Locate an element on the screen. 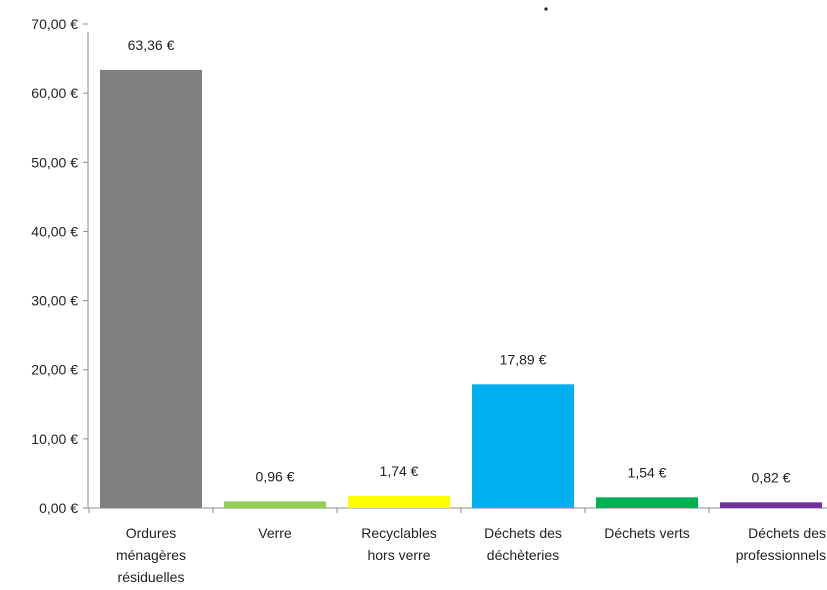  stray-dot-mark is located at coordinates (546, 9).